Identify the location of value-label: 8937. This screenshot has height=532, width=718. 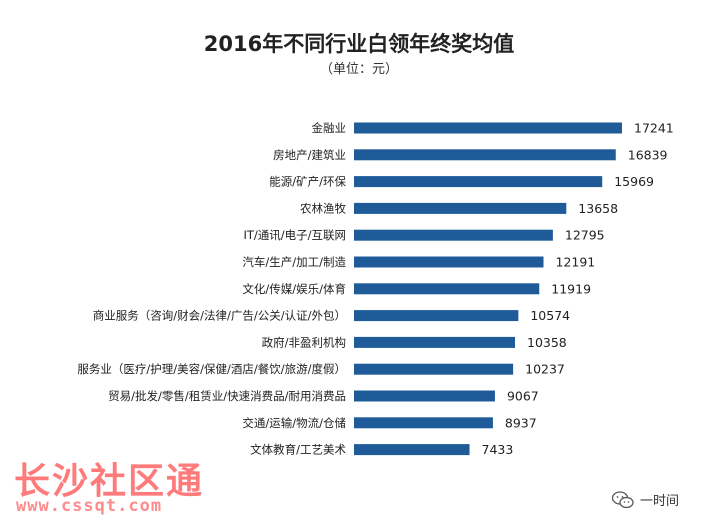
(521, 422).